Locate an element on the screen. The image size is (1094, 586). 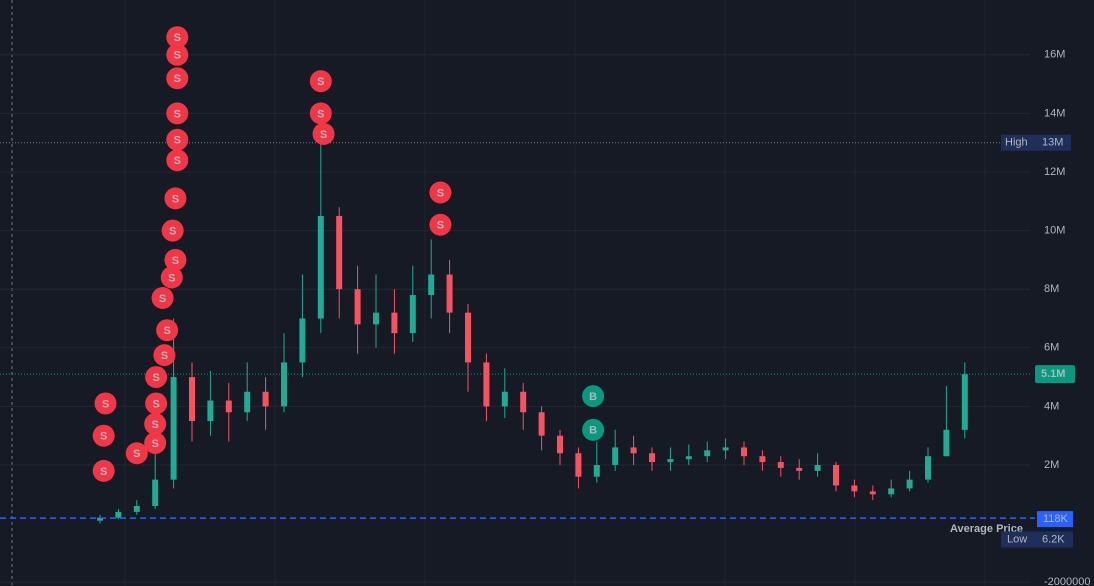
value-tag is located at coordinates (1054, 142).